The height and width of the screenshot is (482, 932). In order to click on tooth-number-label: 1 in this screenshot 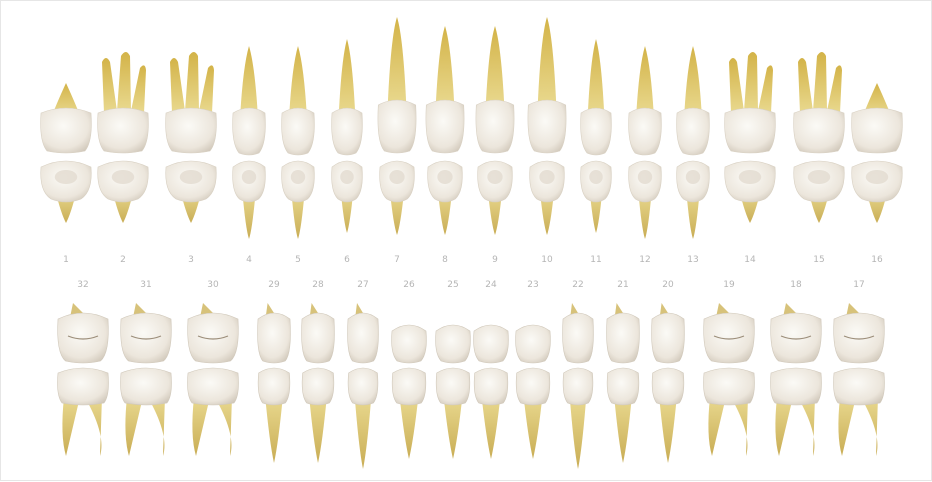, I will do `click(66, 260)`.